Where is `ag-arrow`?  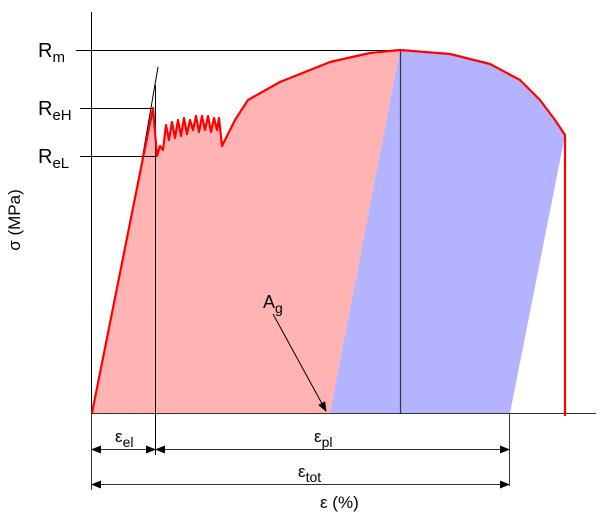
ag-arrow is located at coordinates (299, 362).